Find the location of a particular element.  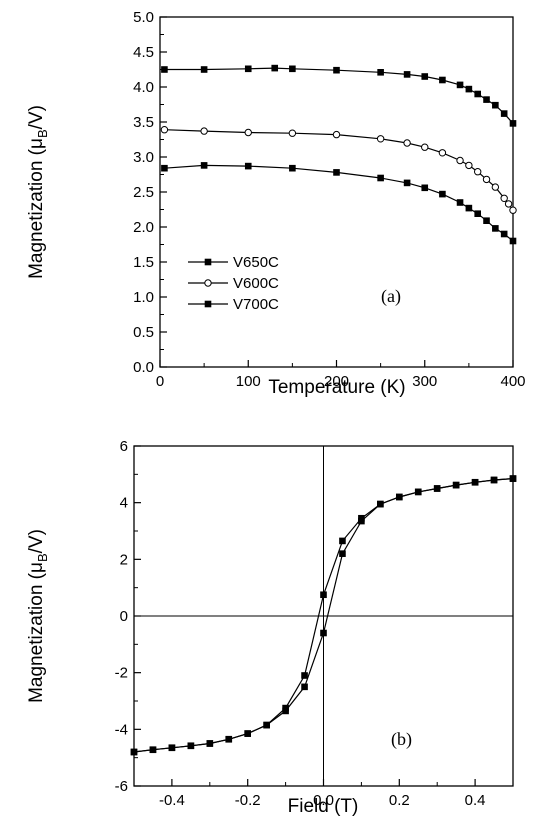

panel-b-y-tick-label: -2 is located at coordinates (121, 673).